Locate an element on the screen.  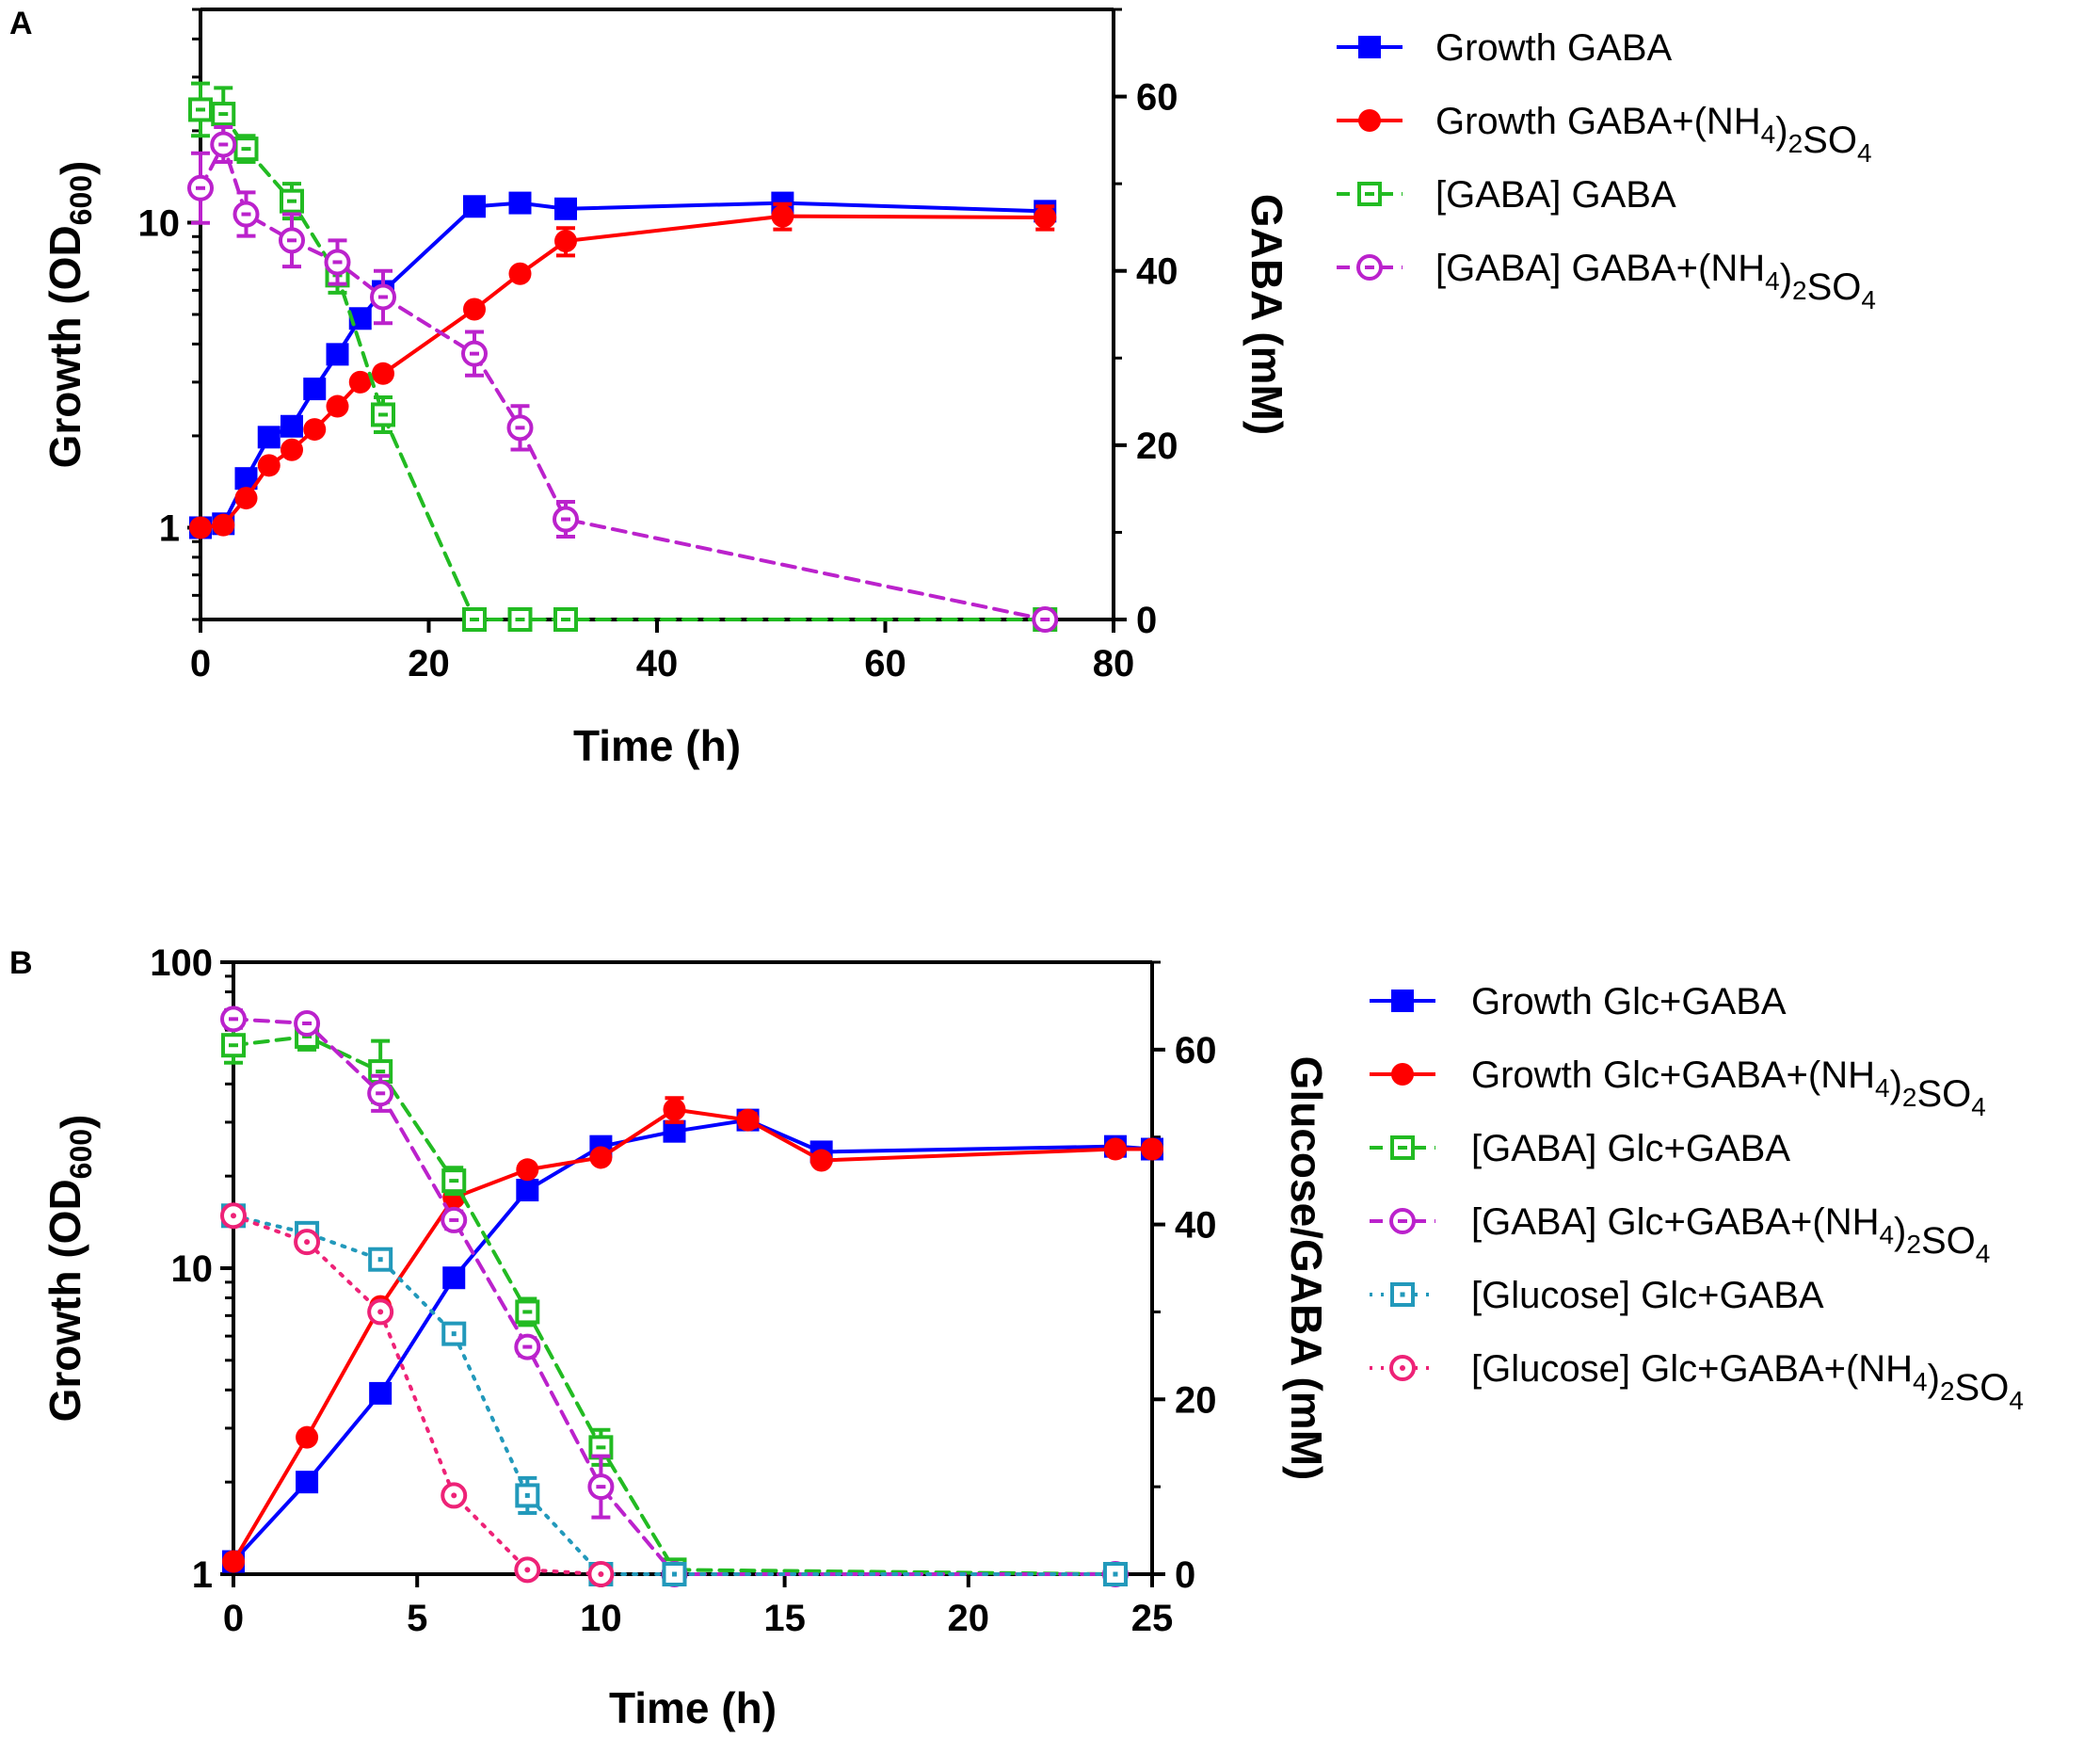
legend-item: Growth Glc+GABA is located at coordinates (1578, 1001).